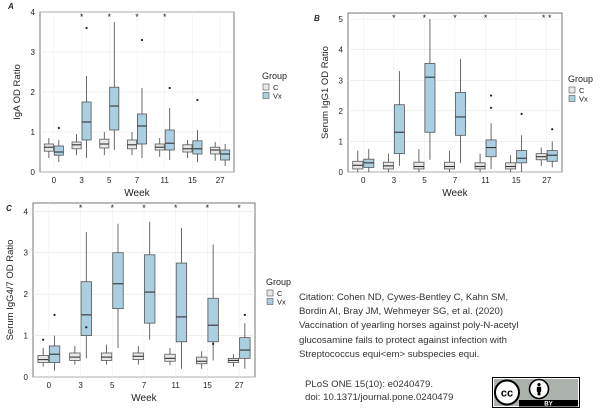 The width and height of the screenshot is (600, 420). I want to click on legend-entry: C, so click(582, 90).